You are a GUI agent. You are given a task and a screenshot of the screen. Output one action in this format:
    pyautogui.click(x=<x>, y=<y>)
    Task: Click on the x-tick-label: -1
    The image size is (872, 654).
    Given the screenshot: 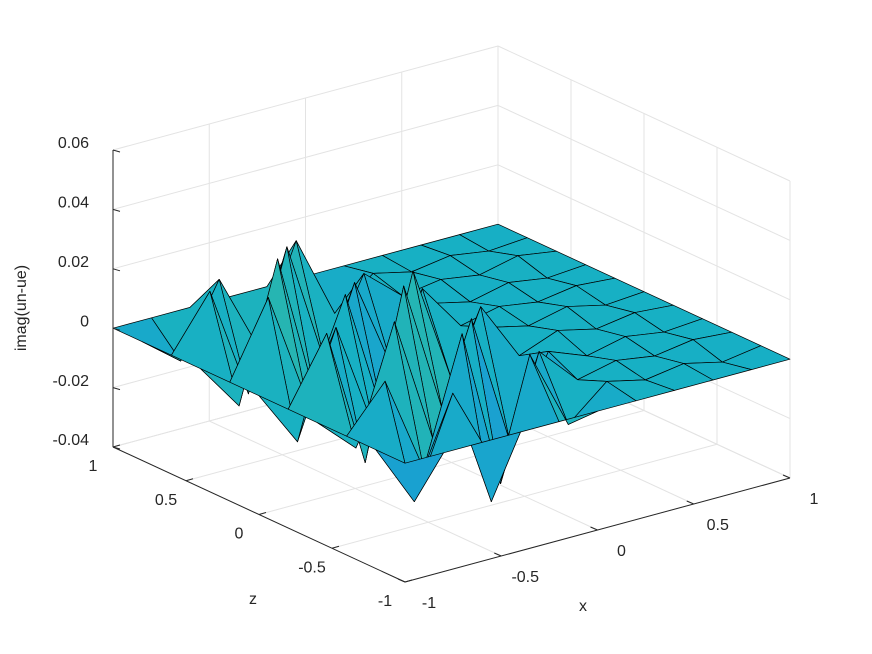 What is the action you would take?
    pyautogui.click(x=429, y=603)
    